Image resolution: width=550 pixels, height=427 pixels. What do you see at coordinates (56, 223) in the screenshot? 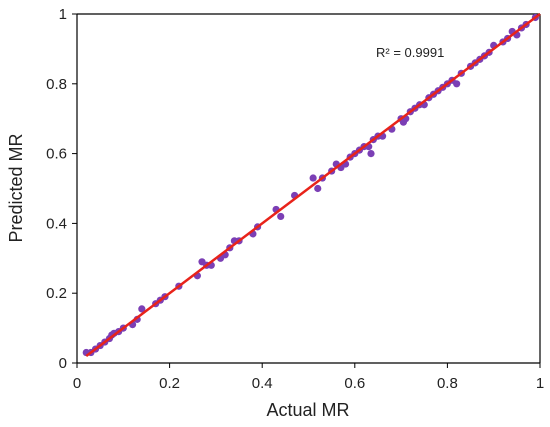
I see `y-tick-label: 0.4` at bounding box center [56, 223].